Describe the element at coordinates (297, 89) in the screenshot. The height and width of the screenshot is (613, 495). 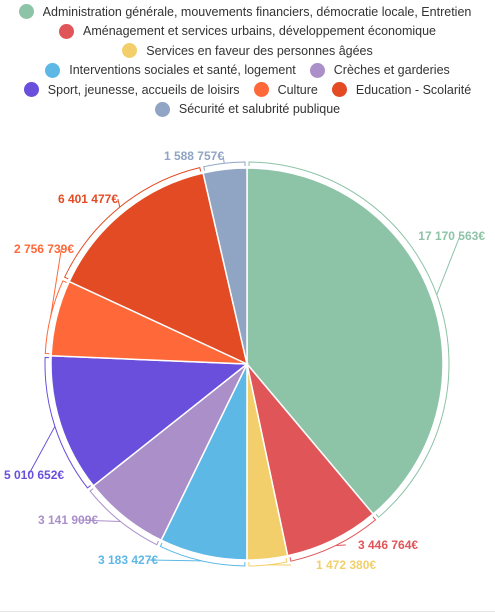
I see `legend-label: Culture` at that location.